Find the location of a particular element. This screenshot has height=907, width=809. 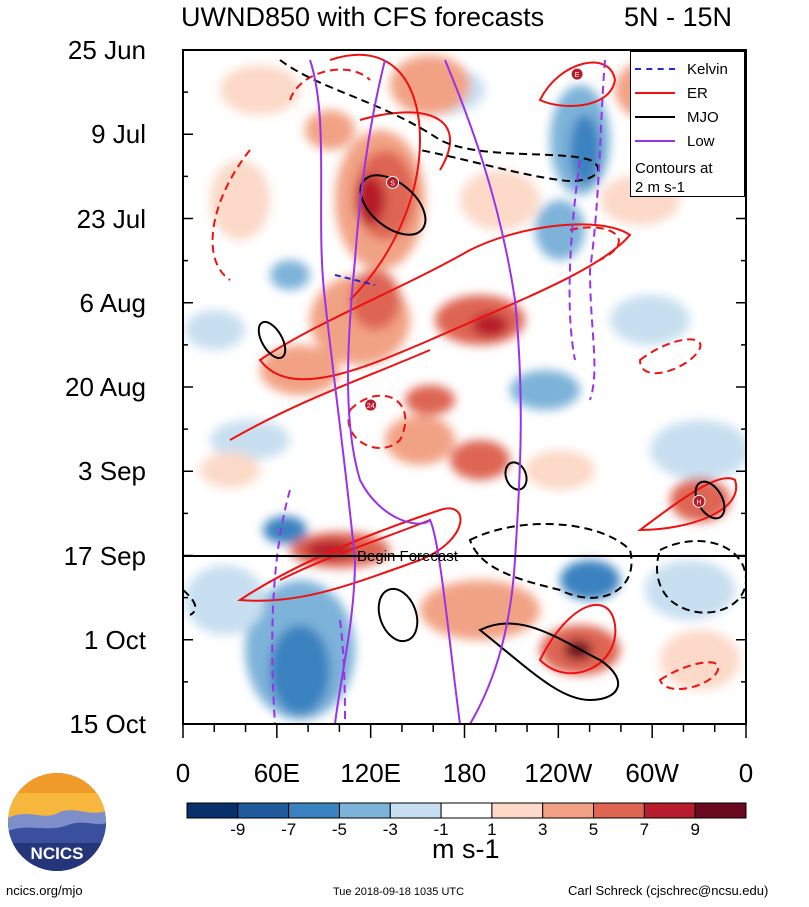

colorbar-label: 9 is located at coordinates (695, 829).